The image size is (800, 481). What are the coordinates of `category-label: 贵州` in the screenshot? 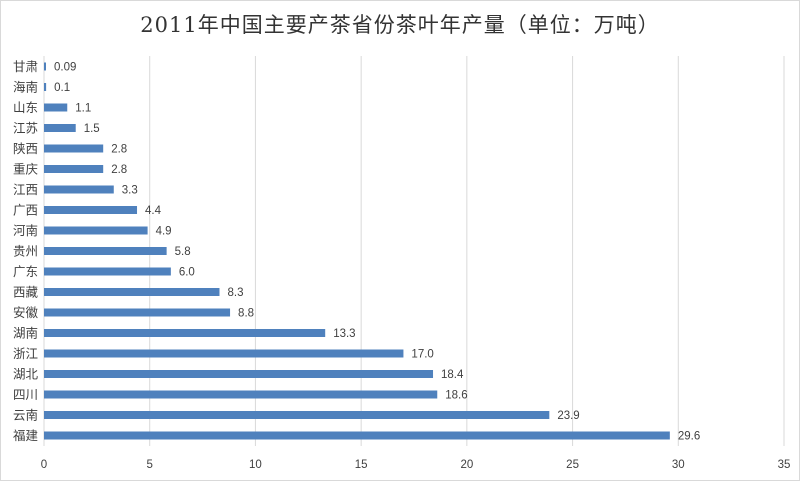 It's located at (25, 251).